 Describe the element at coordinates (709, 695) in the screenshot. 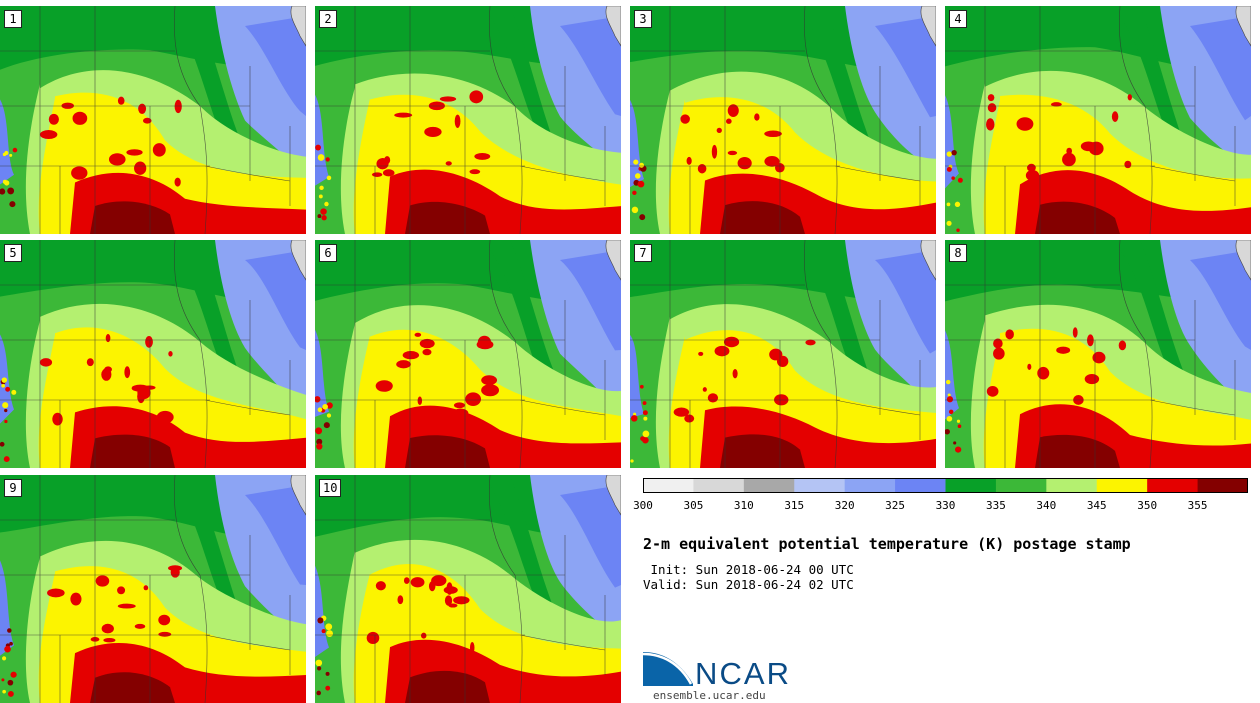

I see `logo-url: ensemble.ucar.edu` at that location.